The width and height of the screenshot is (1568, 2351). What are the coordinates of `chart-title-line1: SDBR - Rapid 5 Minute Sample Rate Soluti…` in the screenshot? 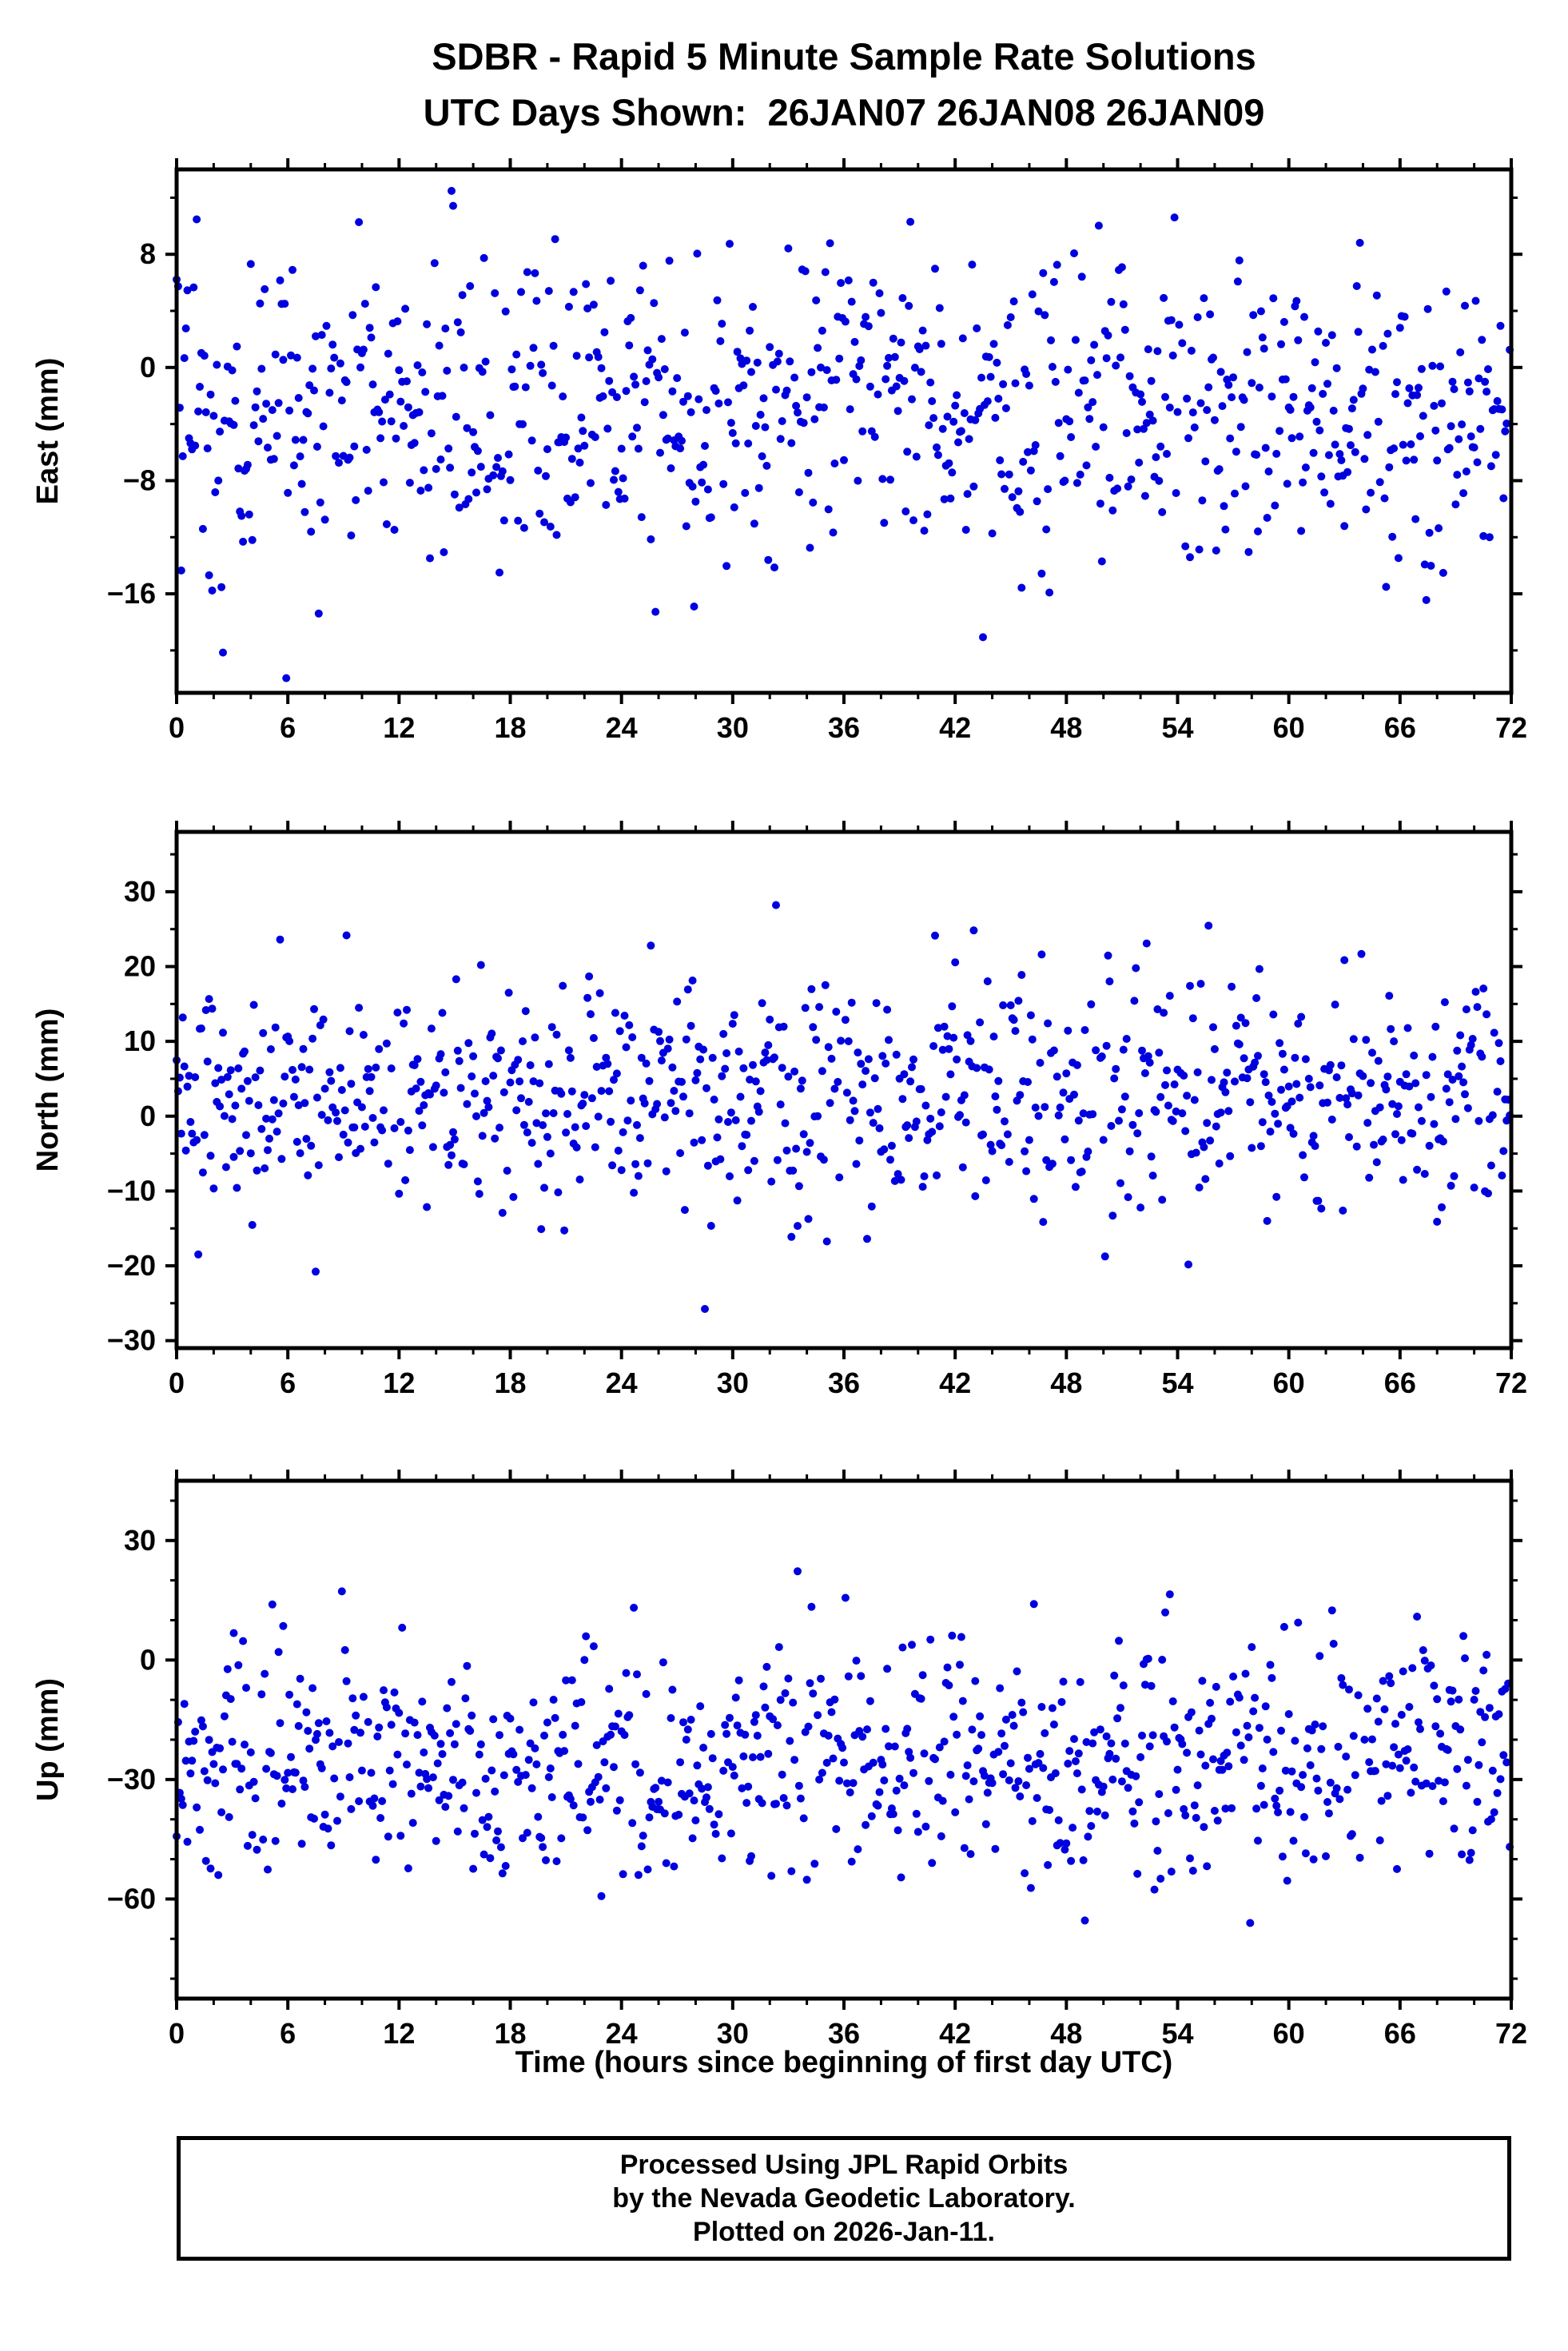 It's located at (844, 56).